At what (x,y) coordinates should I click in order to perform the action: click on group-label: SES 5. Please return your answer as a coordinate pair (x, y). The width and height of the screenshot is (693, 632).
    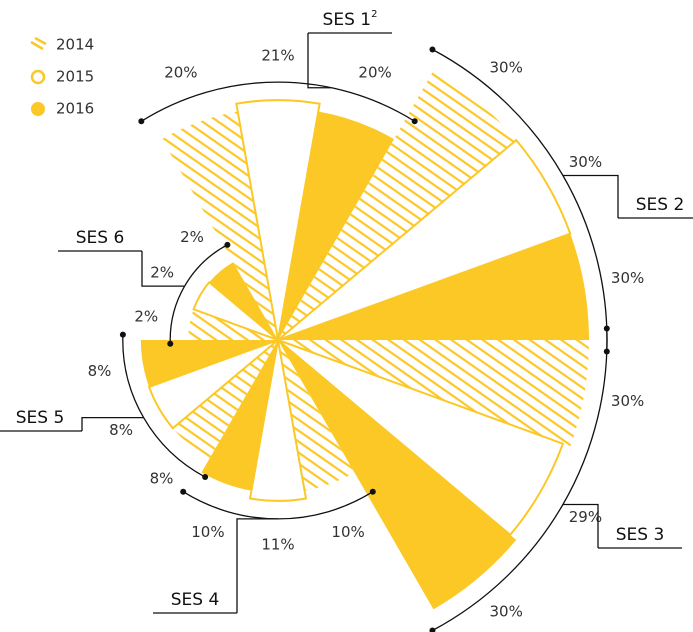
    Looking at the image, I should click on (40, 418).